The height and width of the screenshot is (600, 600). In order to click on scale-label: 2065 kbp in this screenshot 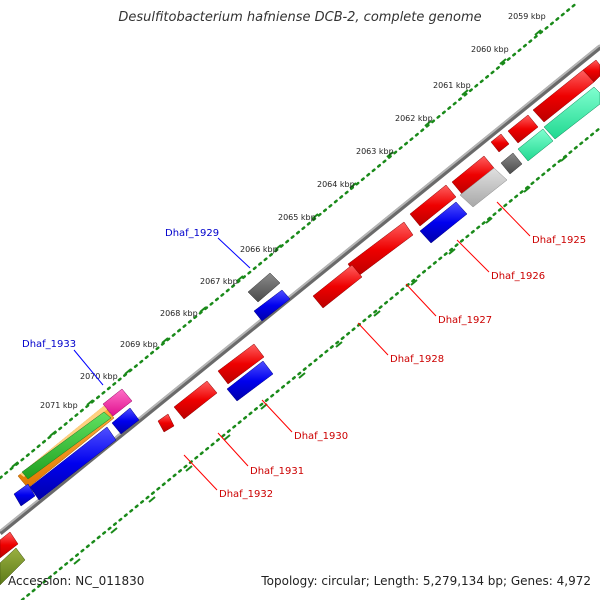, I will do `click(297, 217)`.